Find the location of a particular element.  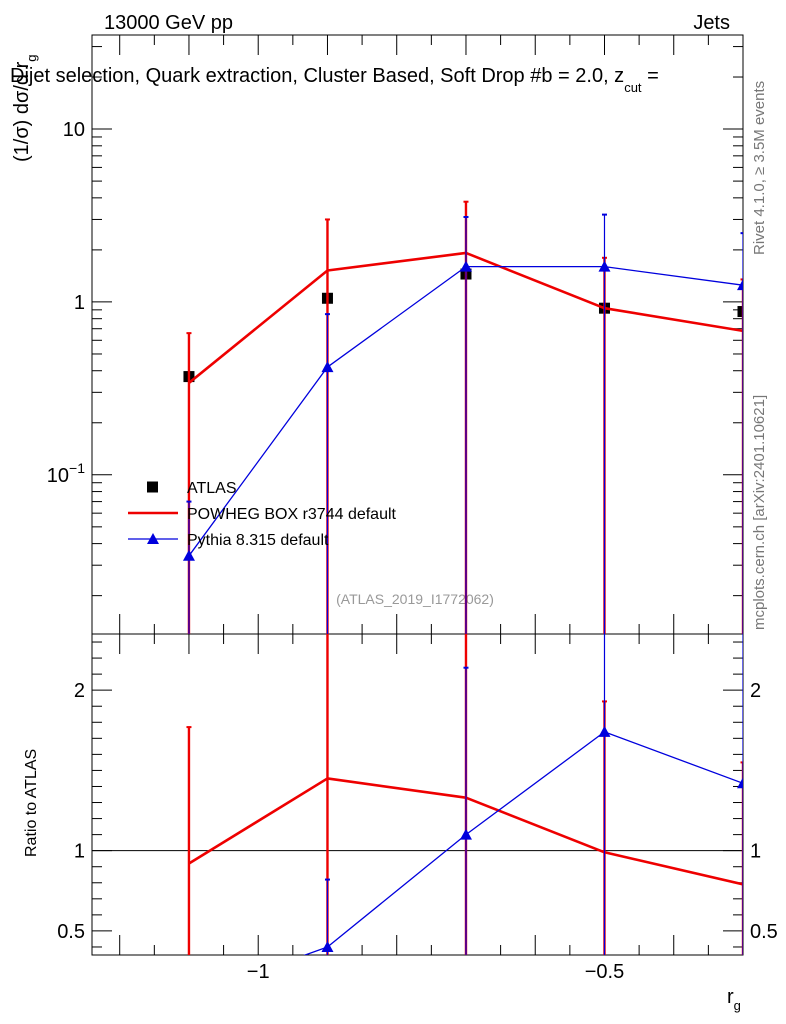

main-ytick-label: 1 is located at coordinates (79, 303).